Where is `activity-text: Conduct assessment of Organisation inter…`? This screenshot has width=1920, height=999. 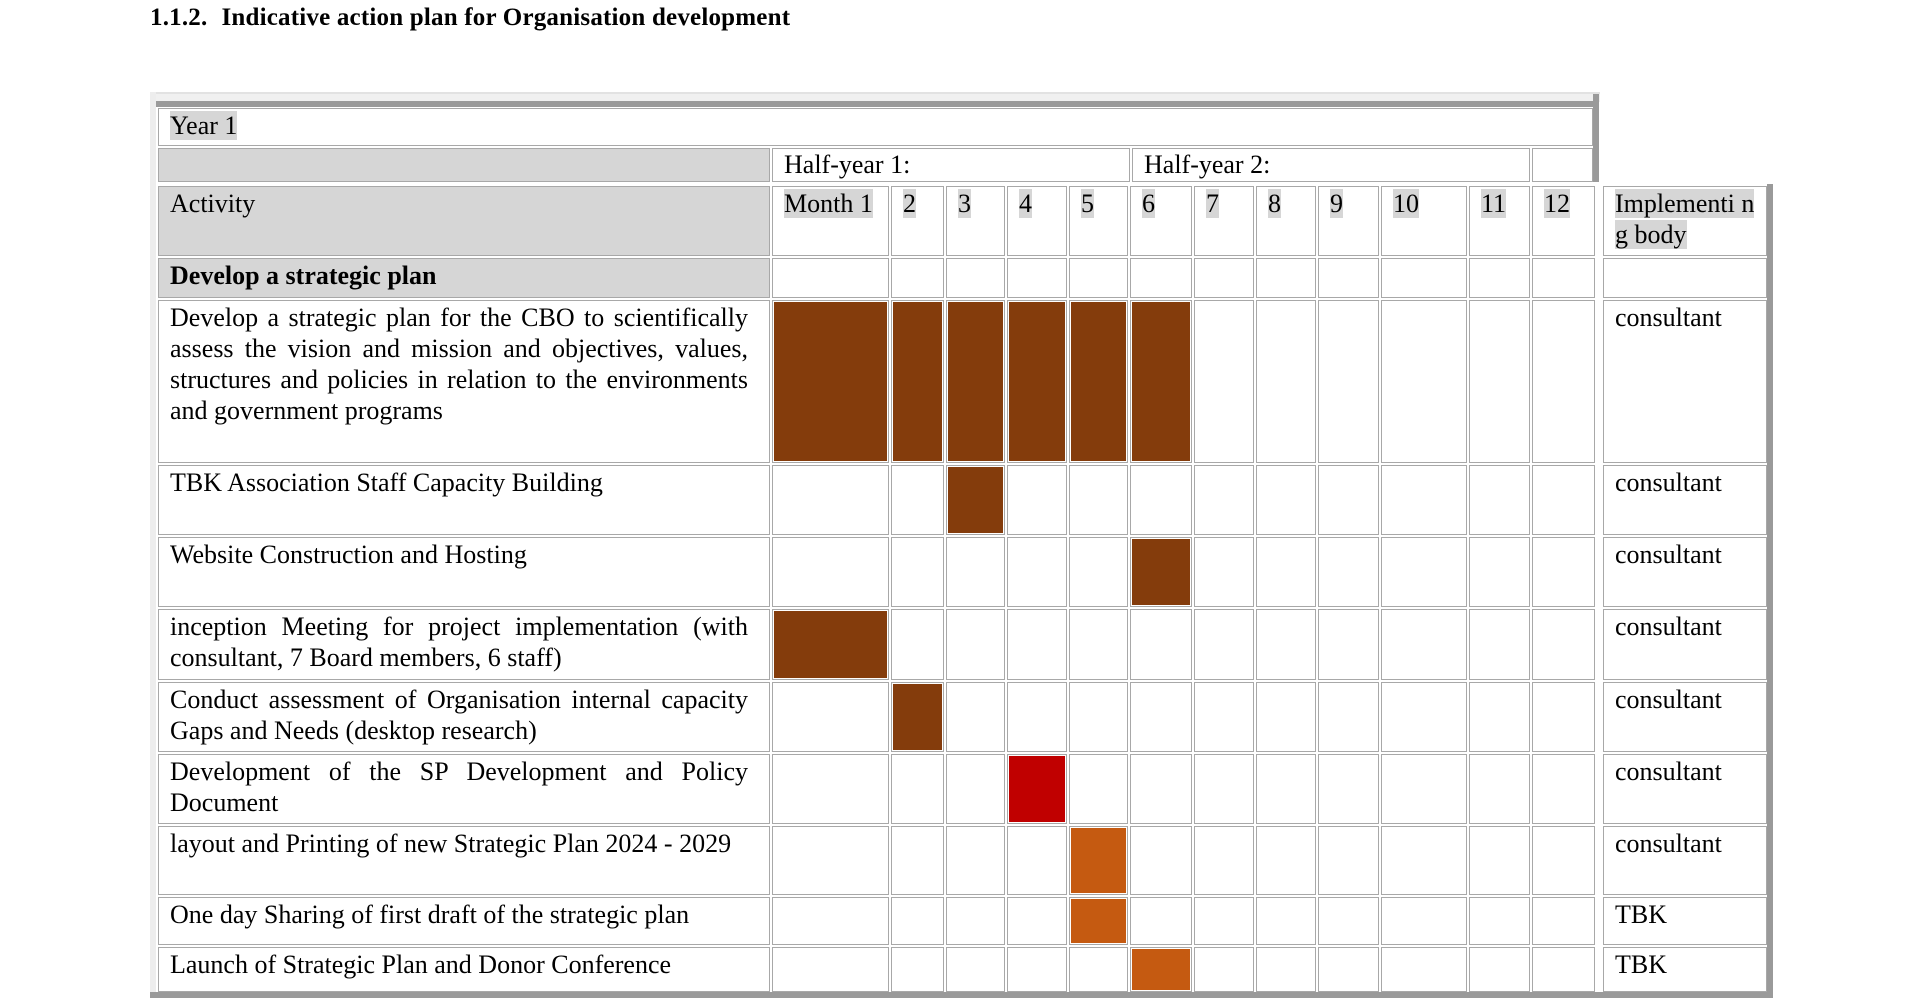 activity-text: Conduct assessment of Organisation inter… is located at coordinates (459, 715).